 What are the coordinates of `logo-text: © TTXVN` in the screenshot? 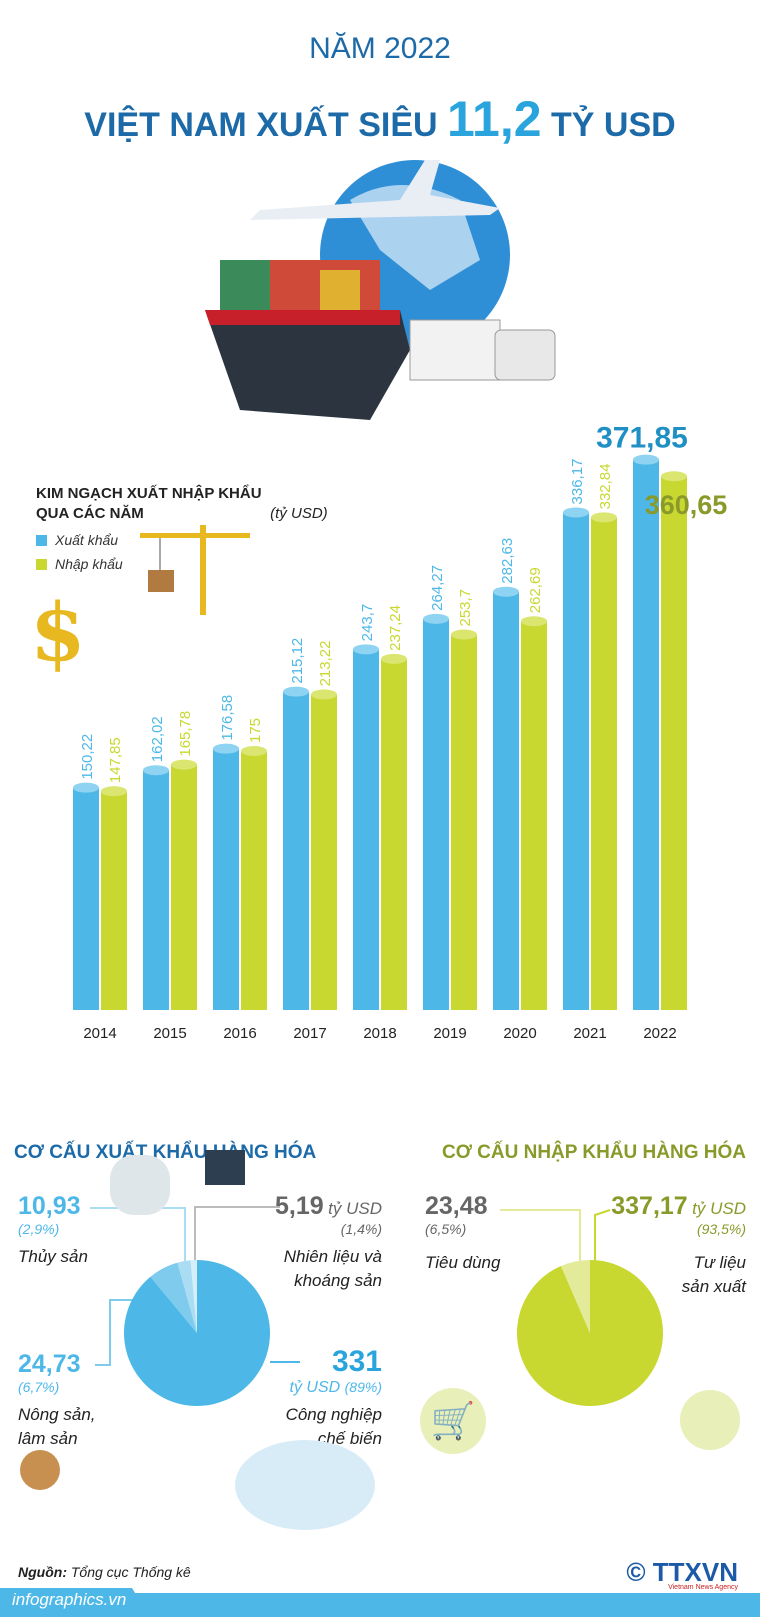 It's located at (682, 1572).